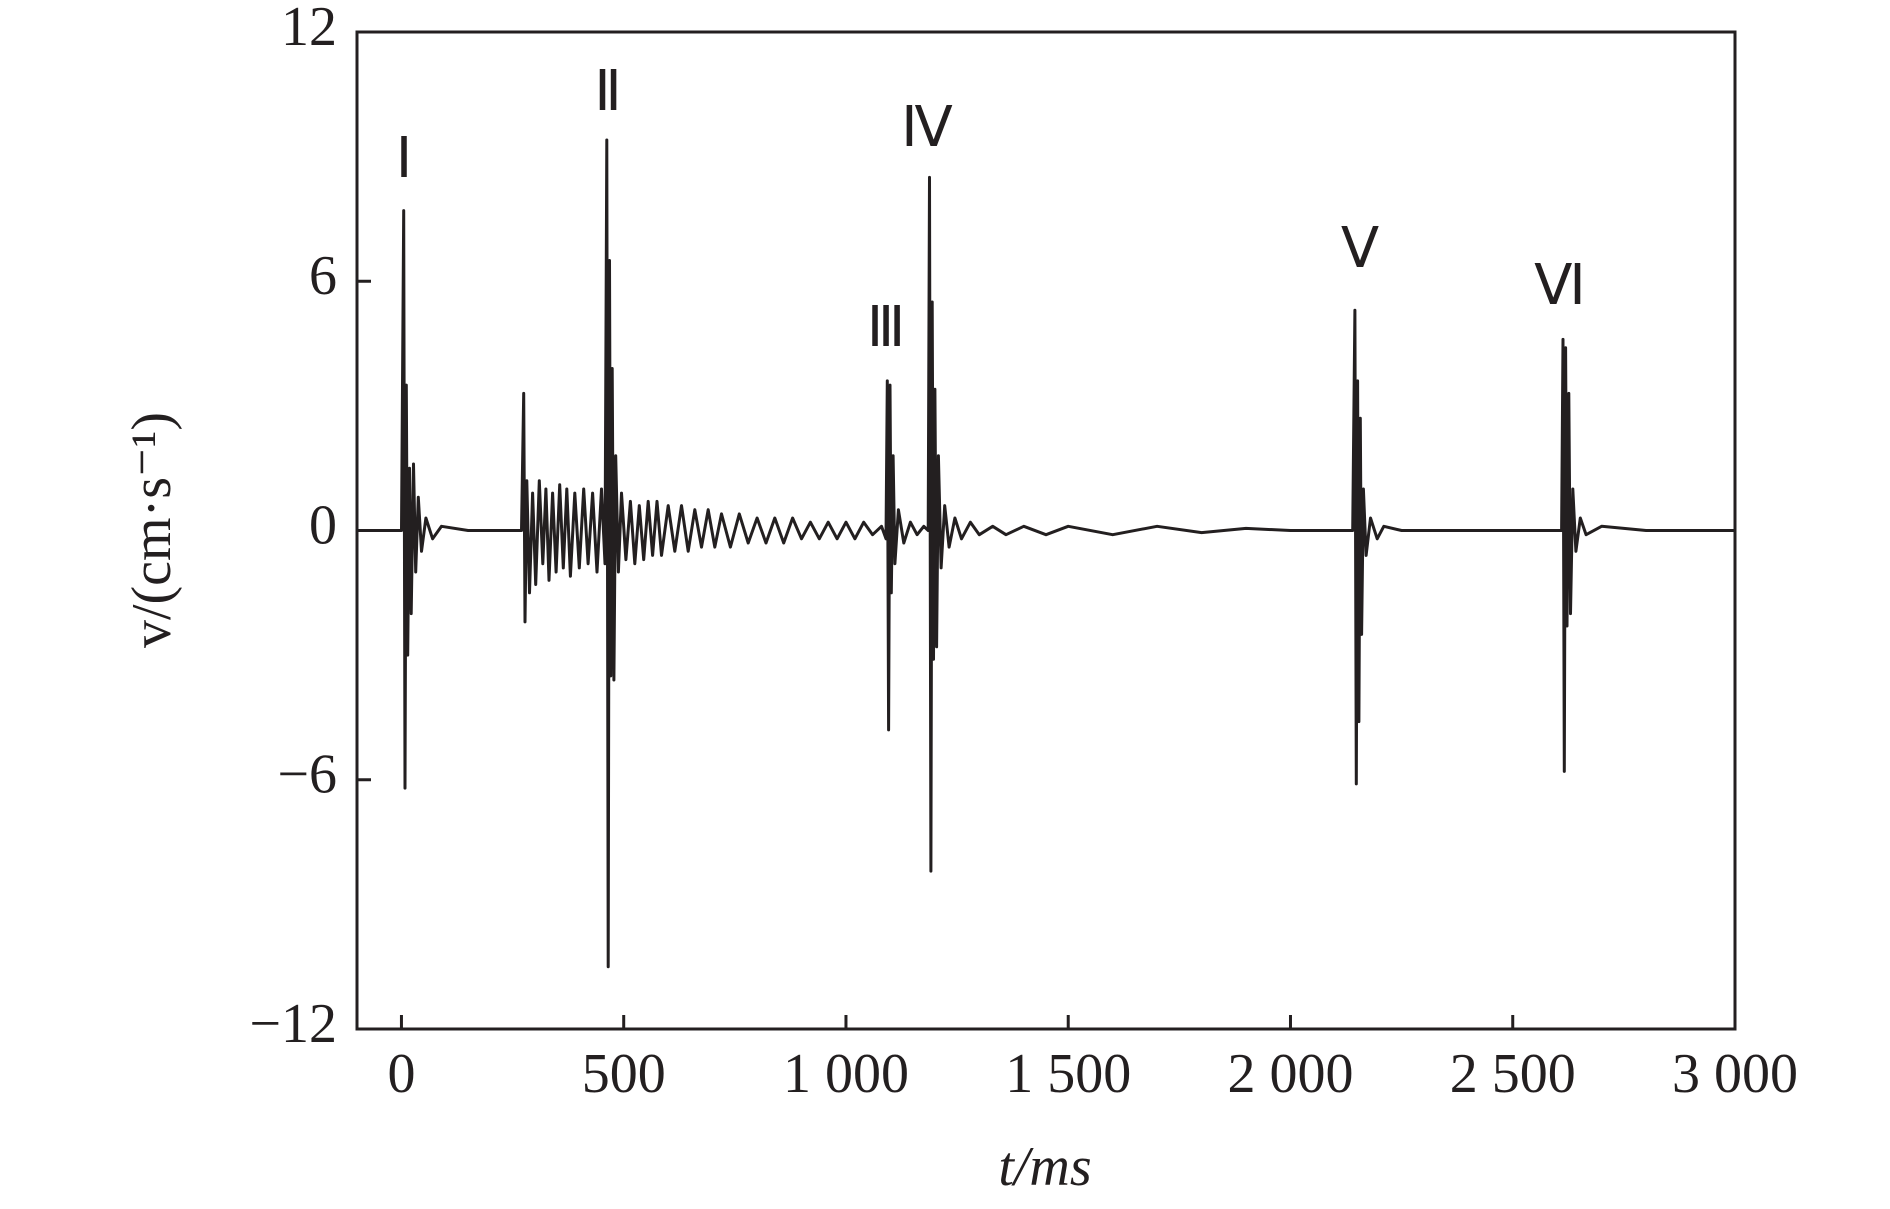  What do you see at coordinates (1735, 1074) in the screenshot?
I see `x-tick-label: 3 000` at bounding box center [1735, 1074].